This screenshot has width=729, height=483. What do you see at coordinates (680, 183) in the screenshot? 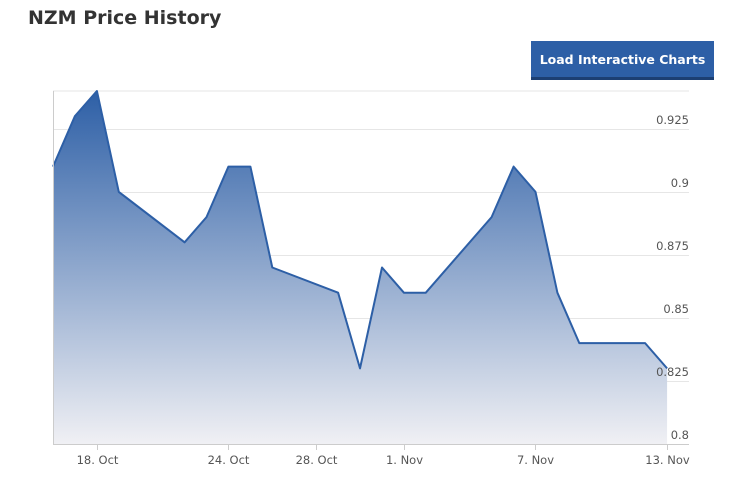
I see `y-tick-label: 0.9` at bounding box center [680, 183].